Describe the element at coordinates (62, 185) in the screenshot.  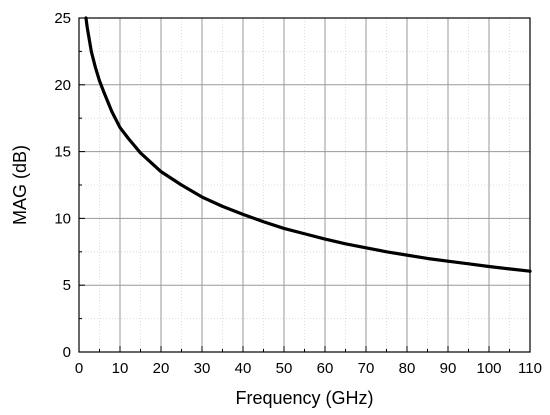
I see `y-tick-labels: 0 5 10 15 20 25` at that location.